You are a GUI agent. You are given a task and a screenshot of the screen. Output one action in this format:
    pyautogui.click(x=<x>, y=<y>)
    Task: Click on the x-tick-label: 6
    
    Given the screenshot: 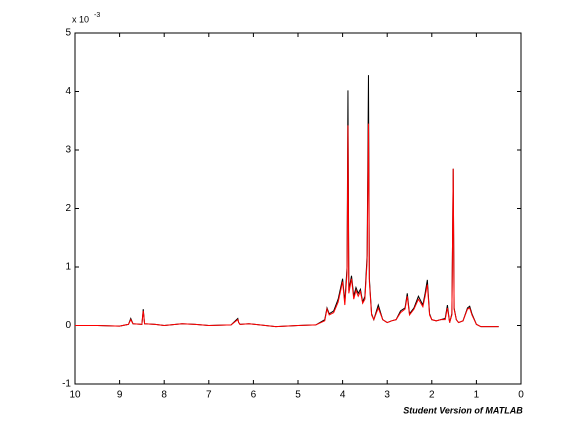 What is the action you would take?
    pyautogui.click(x=254, y=395)
    